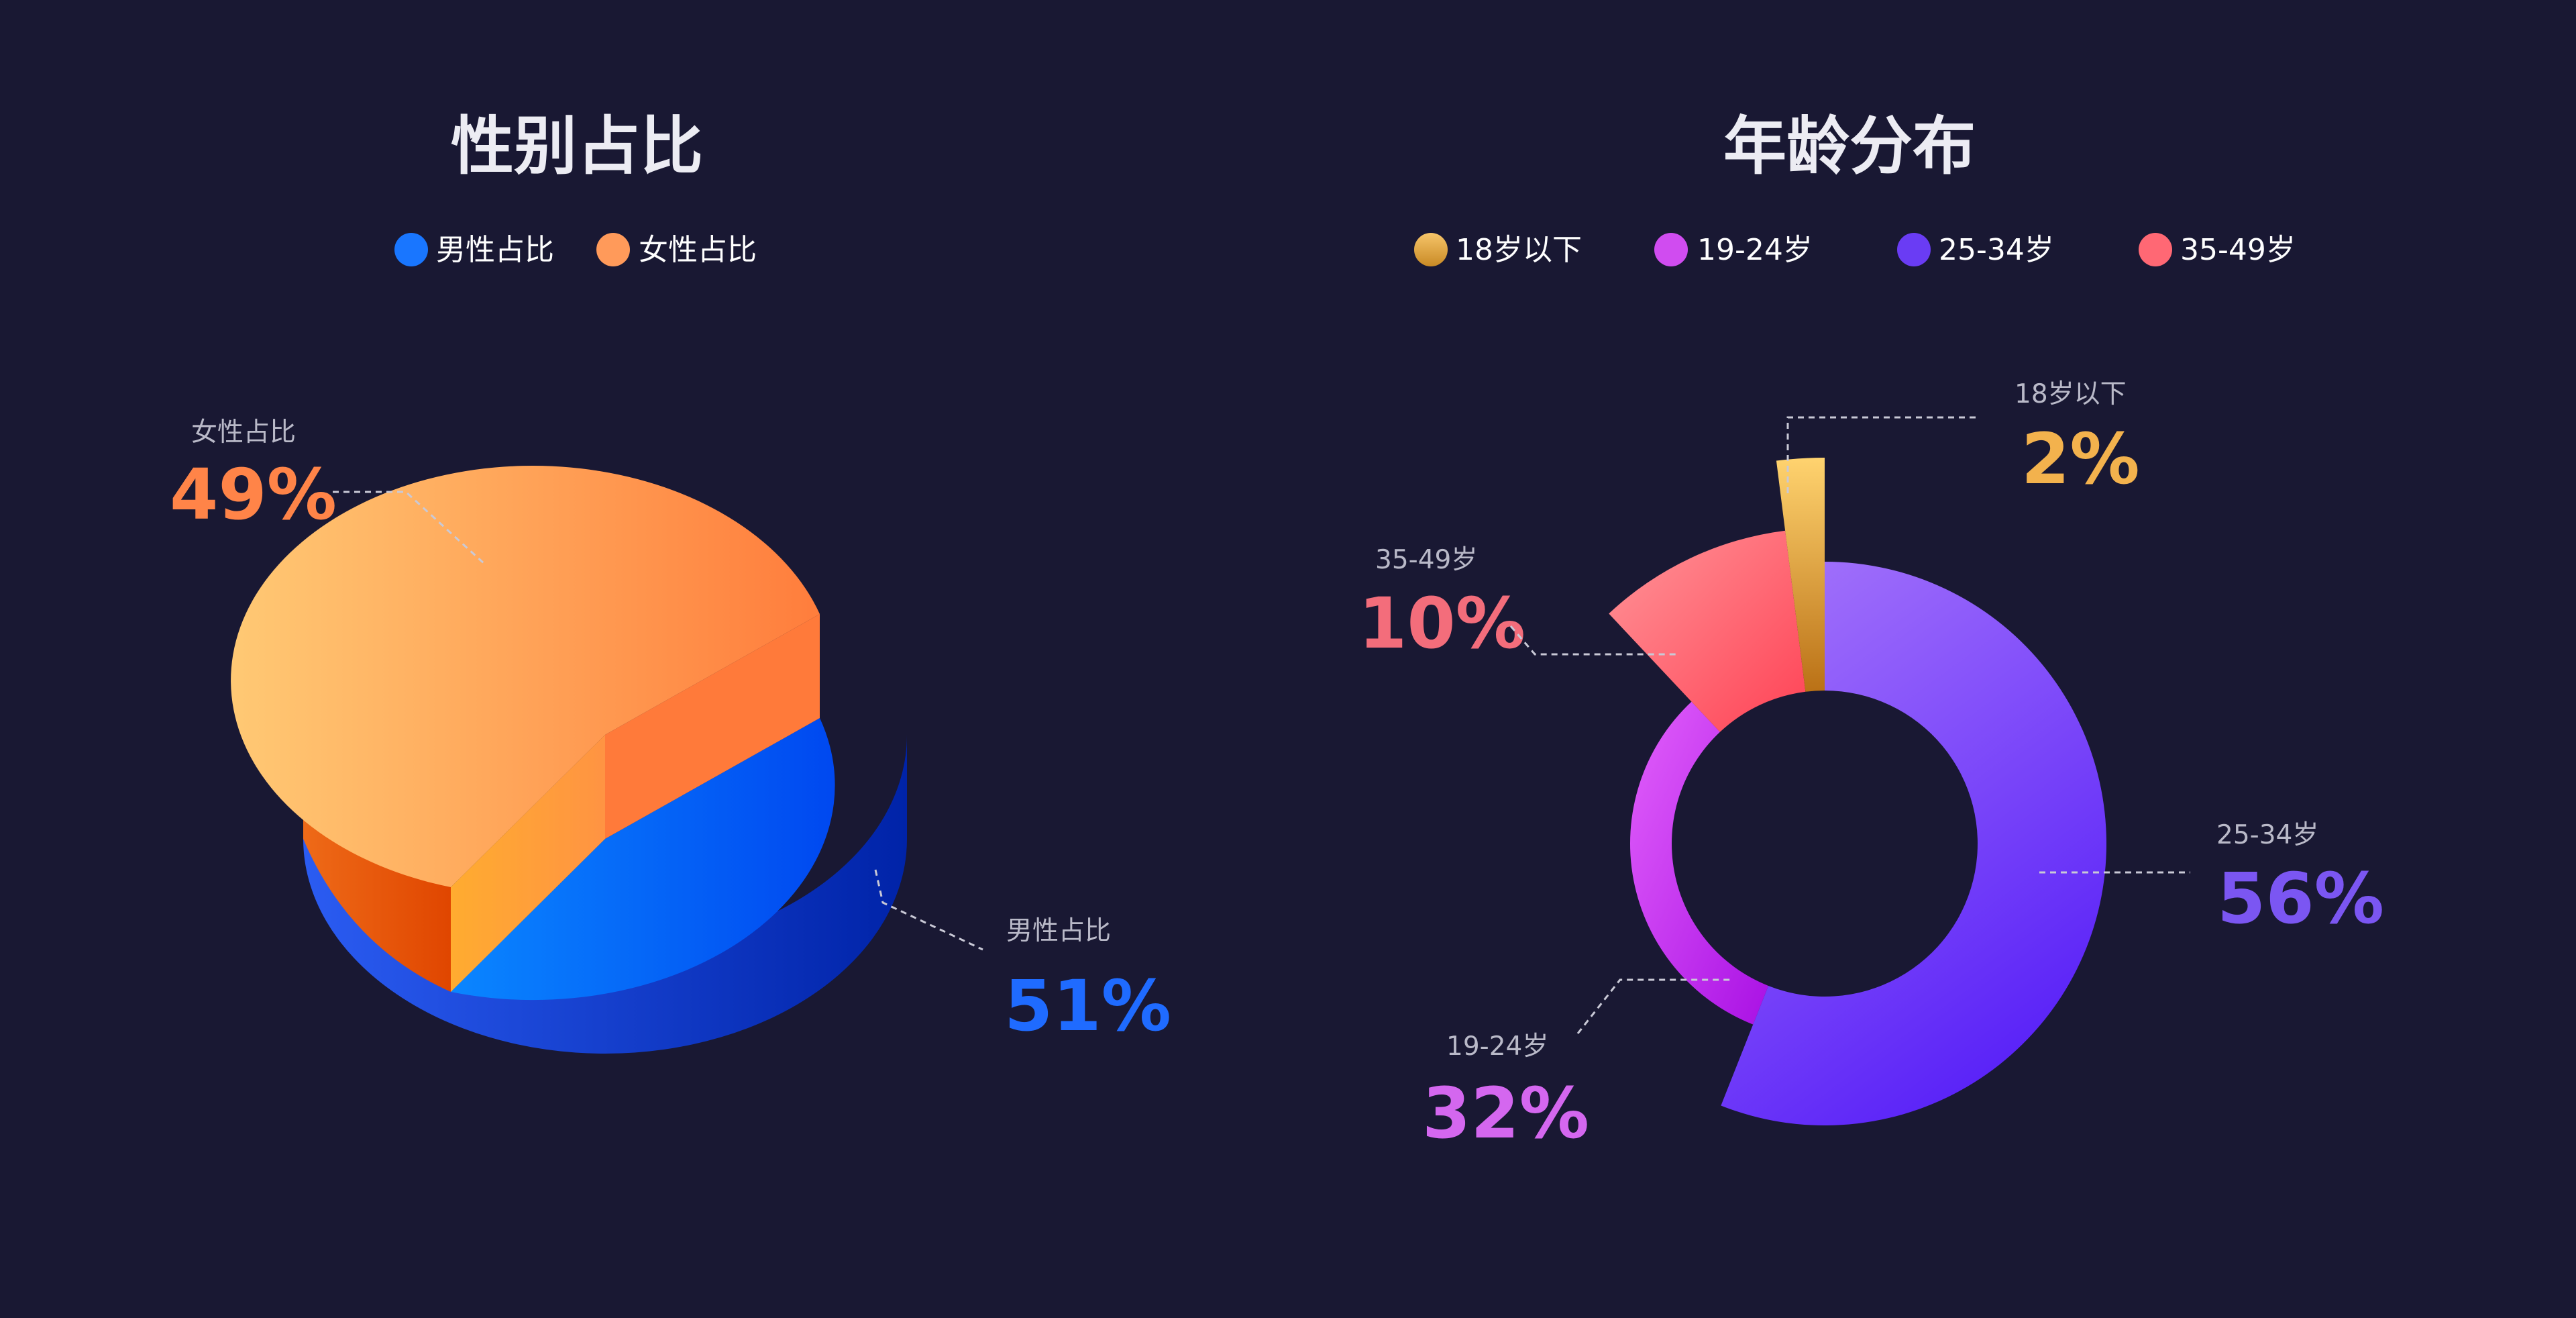 The image size is (2576, 1318). I want to click on leader-line-male, so click(928, 910).